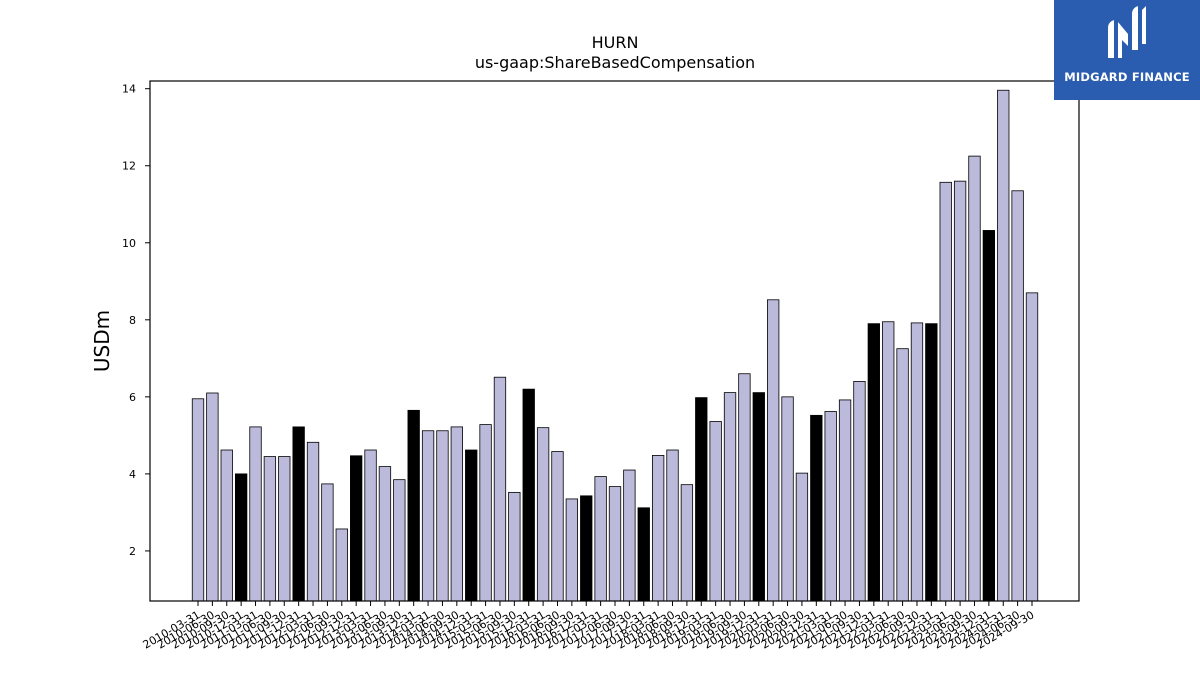 The width and height of the screenshot is (1200, 675). What do you see at coordinates (102, 341) in the screenshot?
I see `y-axis-label: USDm` at bounding box center [102, 341].